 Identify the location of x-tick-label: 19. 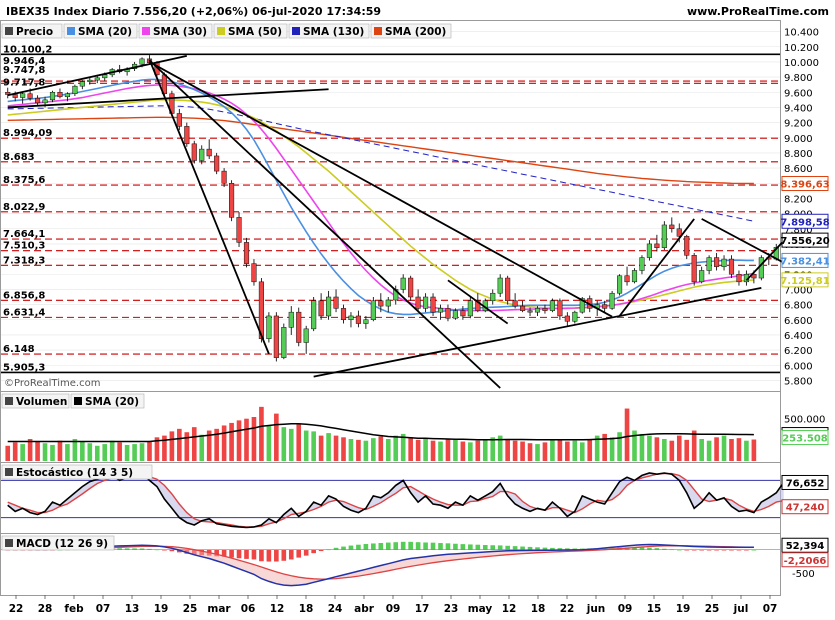
(683, 609).